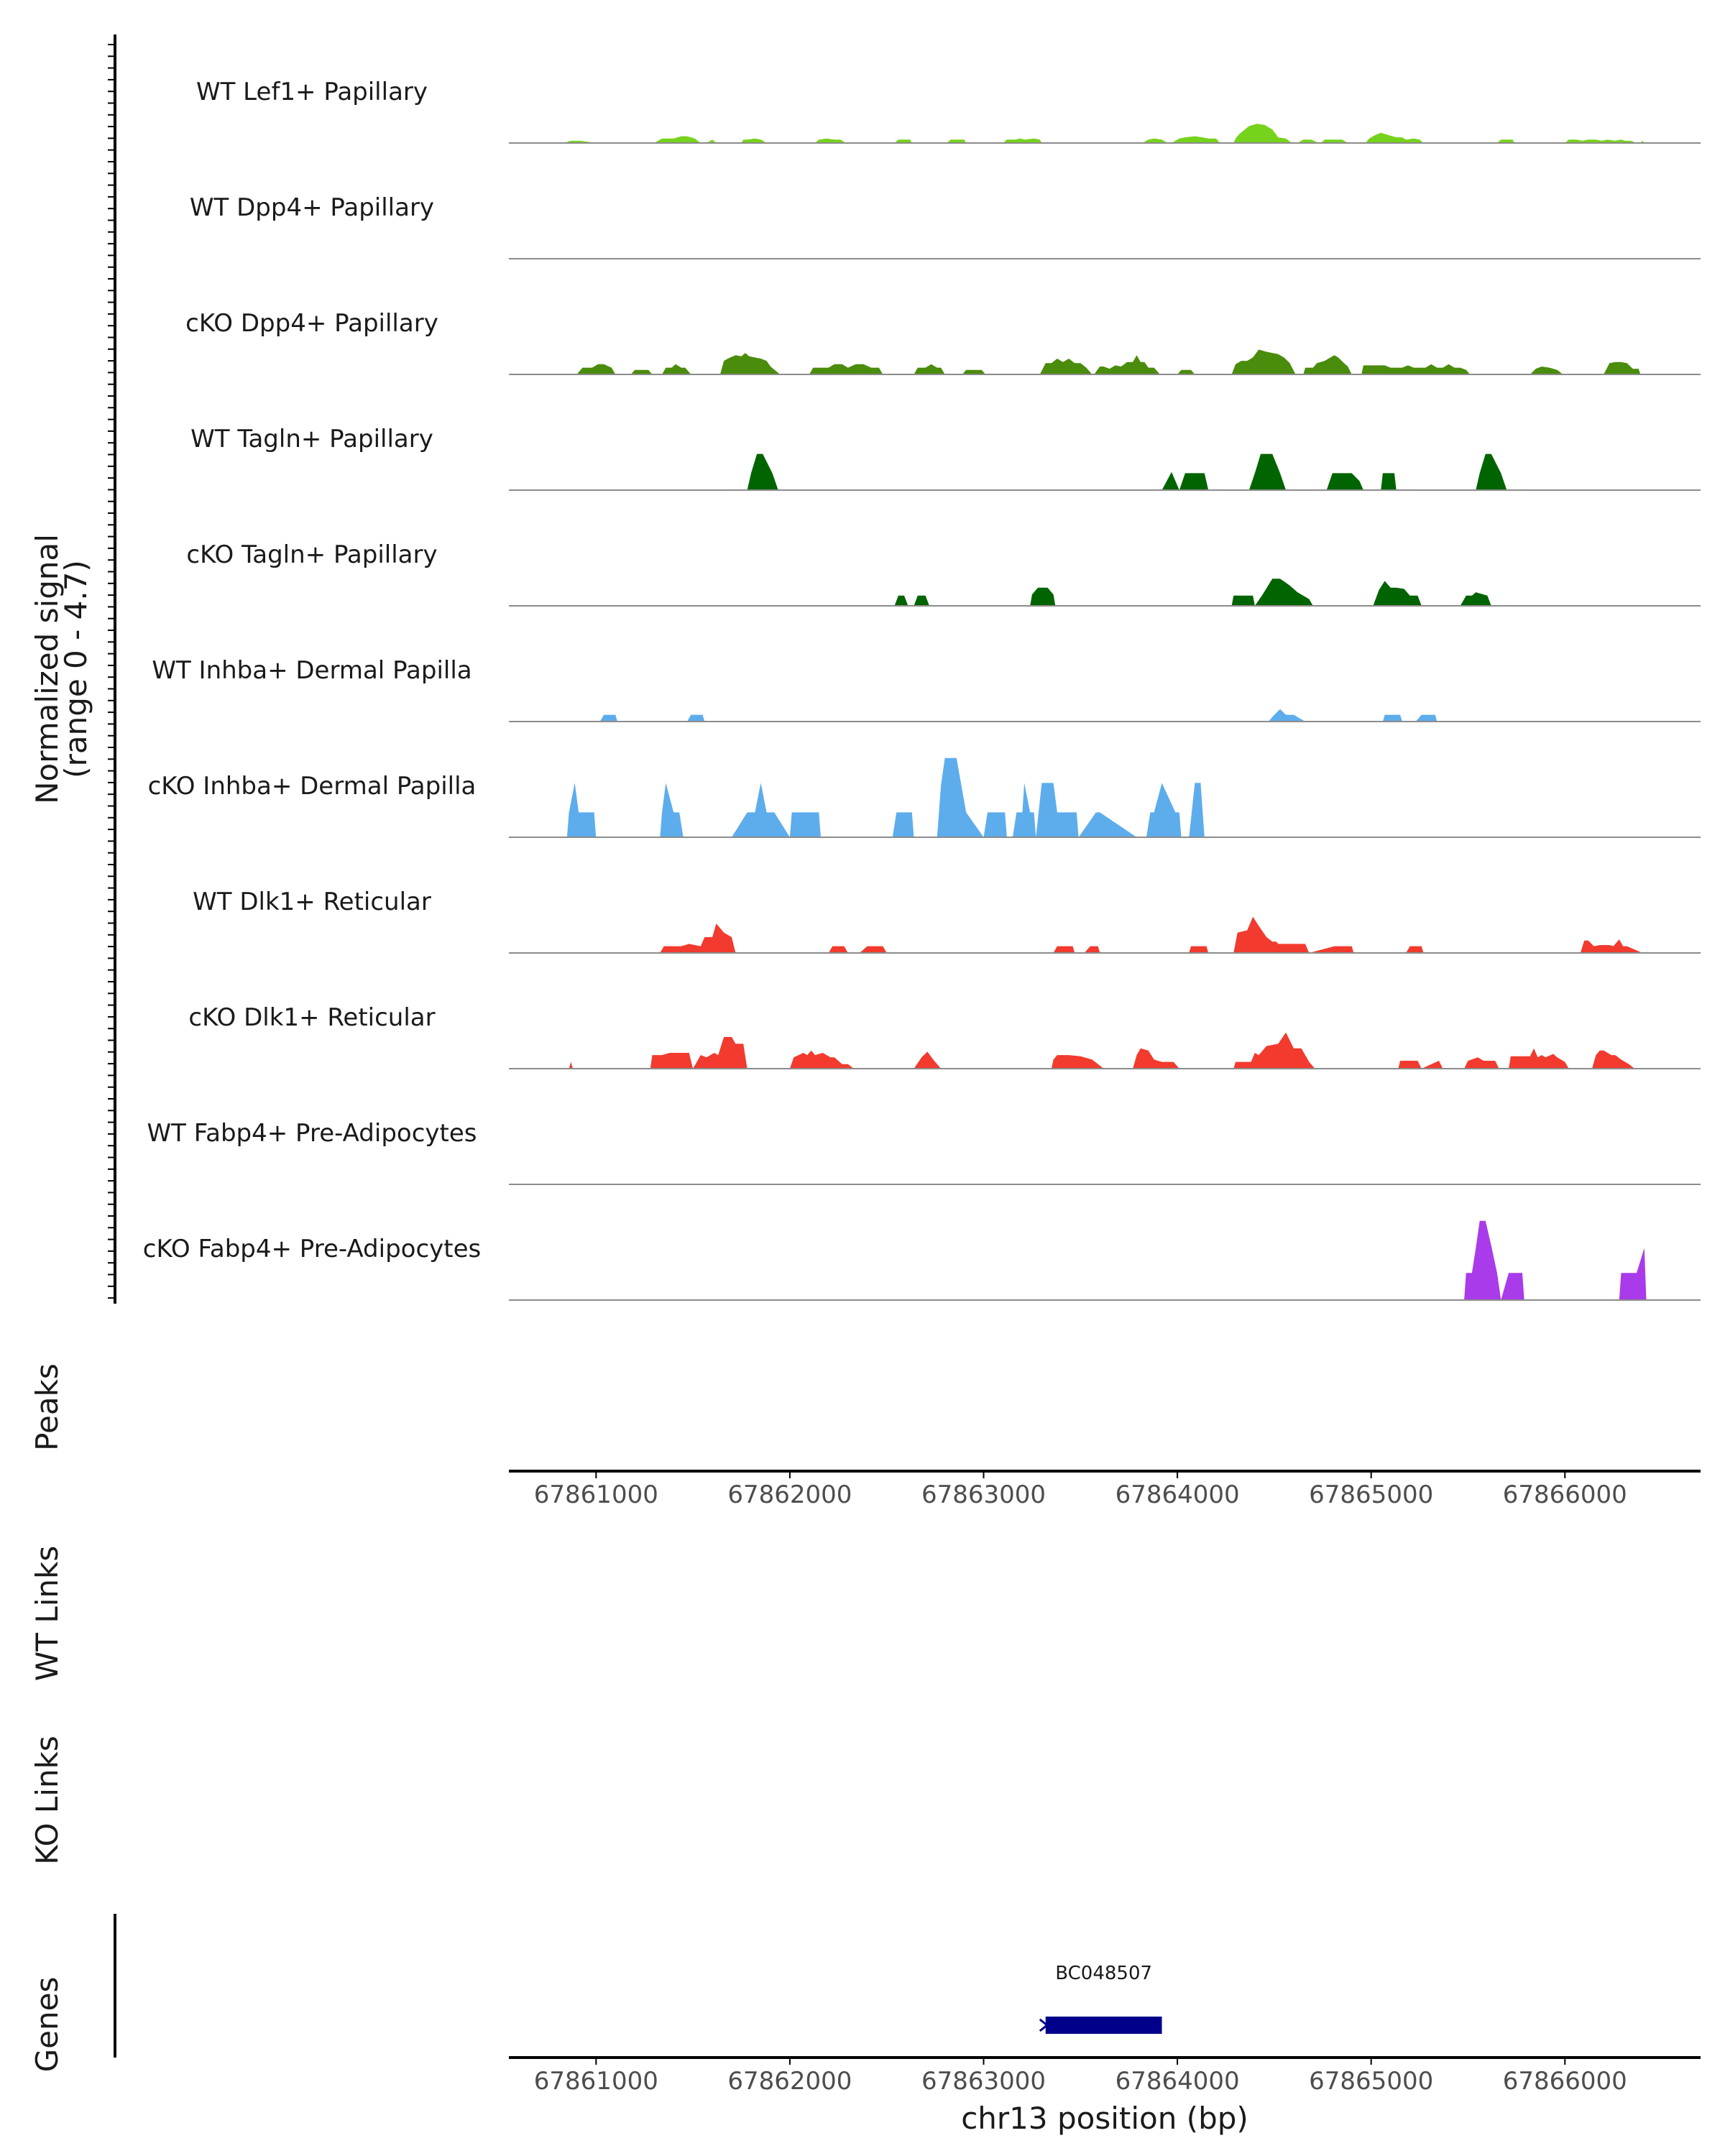 The width and height of the screenshot is (1725, 2156). I want to click on x-axis-upper-tick-label: 67865000, so click(1371, 1494).